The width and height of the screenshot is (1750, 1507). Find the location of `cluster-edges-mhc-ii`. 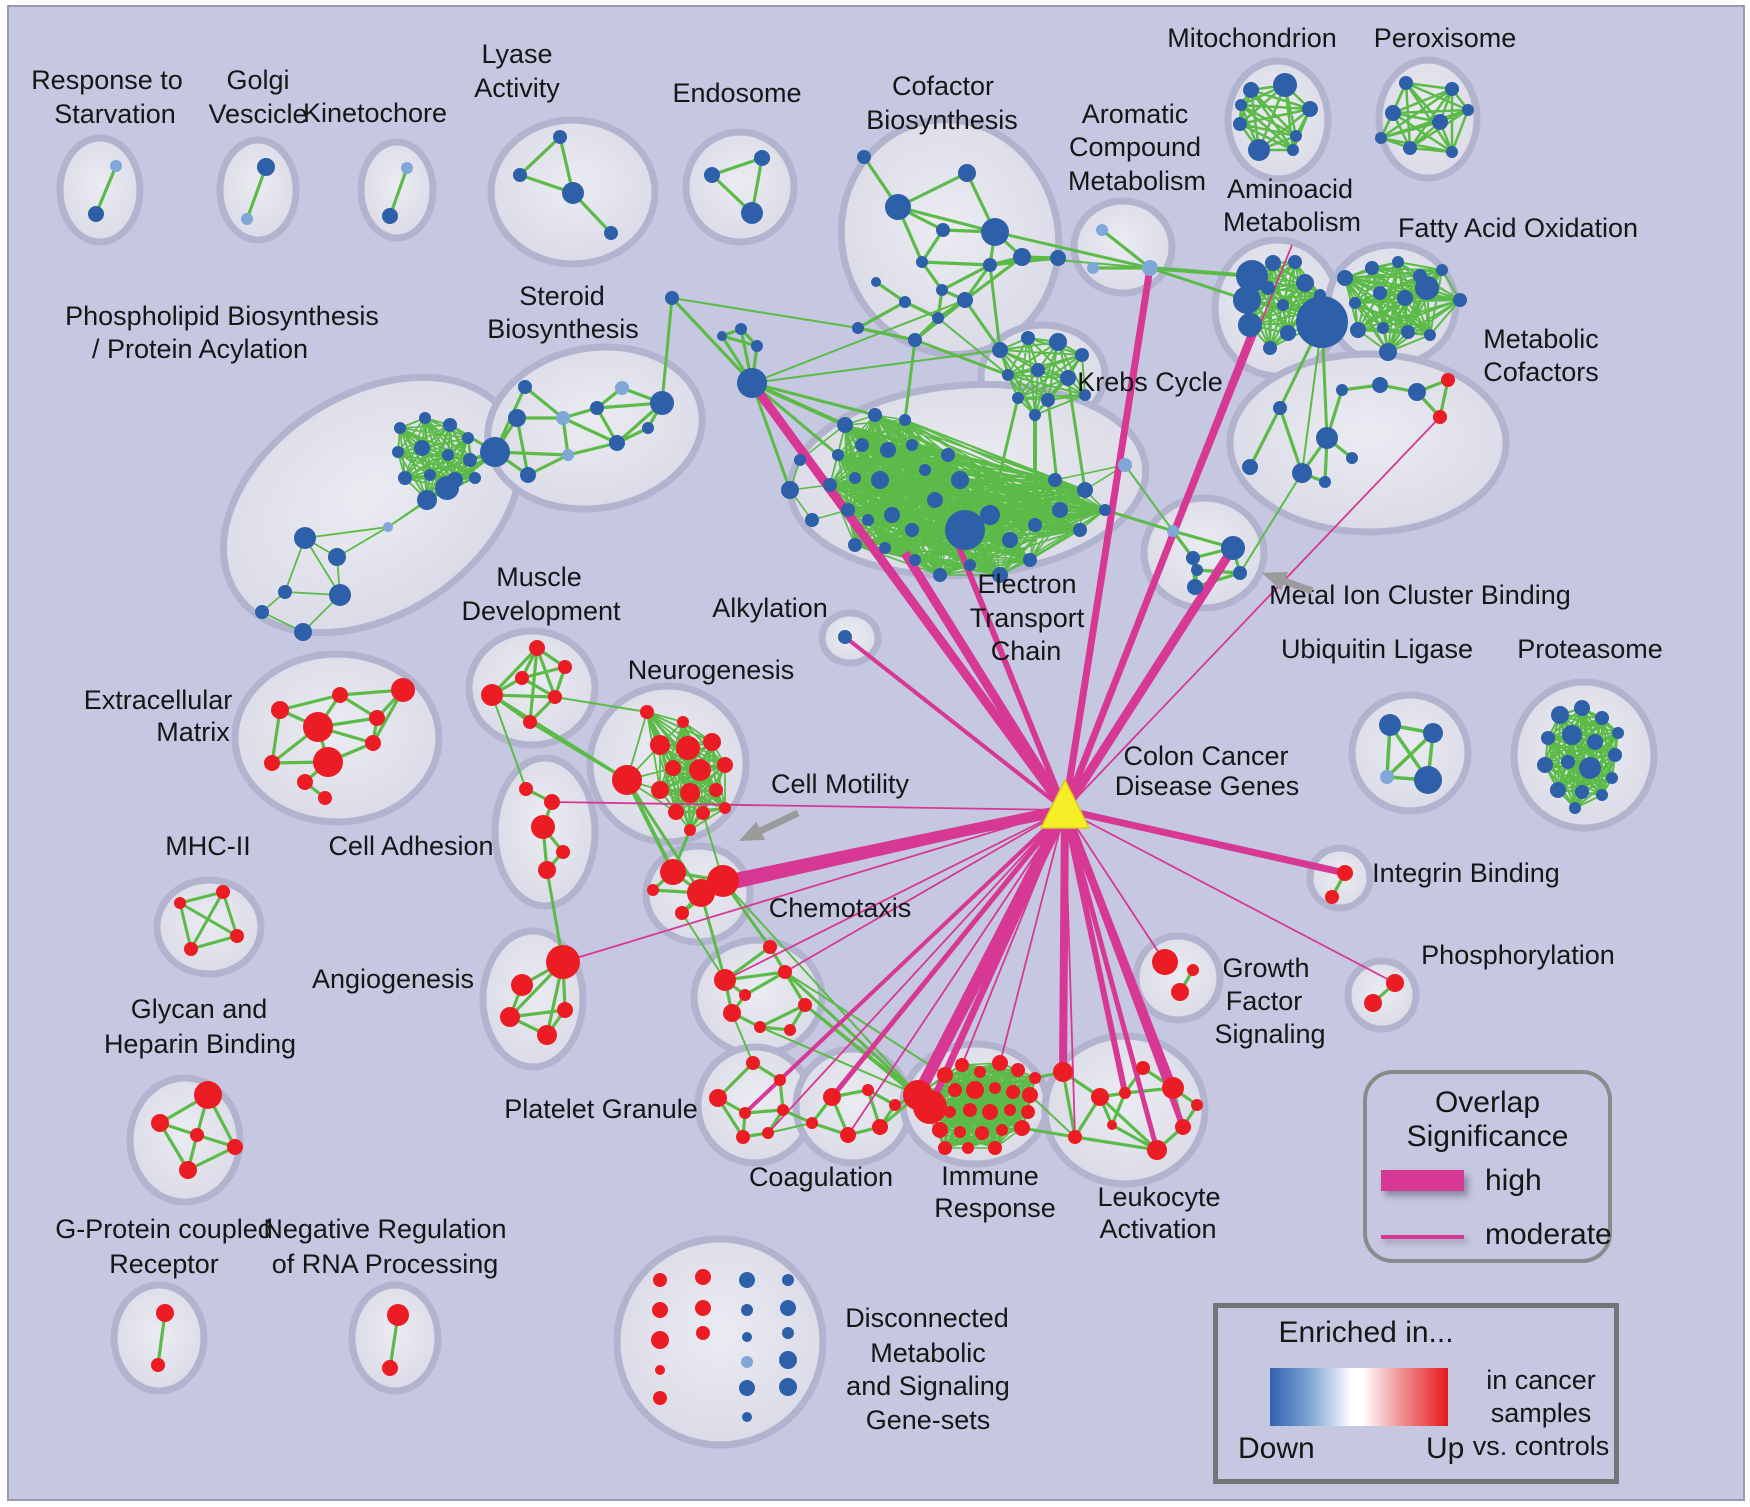

cluster-edges-mhc-ii is located at coordinates (208, 920).